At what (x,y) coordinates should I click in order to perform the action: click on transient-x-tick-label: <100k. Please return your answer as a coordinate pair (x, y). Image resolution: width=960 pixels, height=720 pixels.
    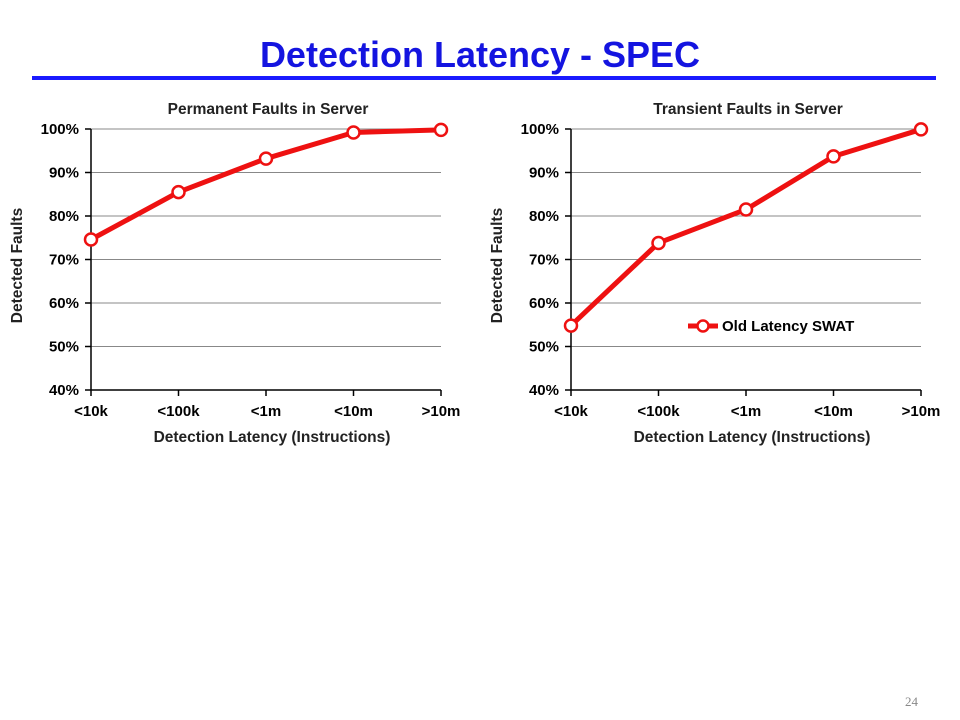
    Looking at the image, I should click on (658, 411).